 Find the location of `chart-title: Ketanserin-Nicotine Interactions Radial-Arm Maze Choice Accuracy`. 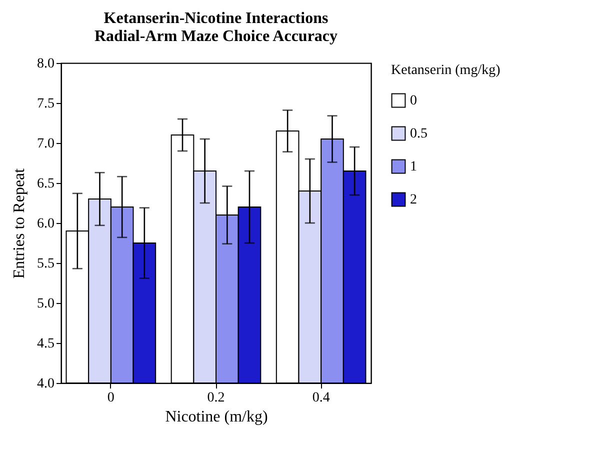

chart-title: Ketanserin-Nicotine Interactions Radial-Arm Maze Choice Accuracy is located at coordinates (216, 27).